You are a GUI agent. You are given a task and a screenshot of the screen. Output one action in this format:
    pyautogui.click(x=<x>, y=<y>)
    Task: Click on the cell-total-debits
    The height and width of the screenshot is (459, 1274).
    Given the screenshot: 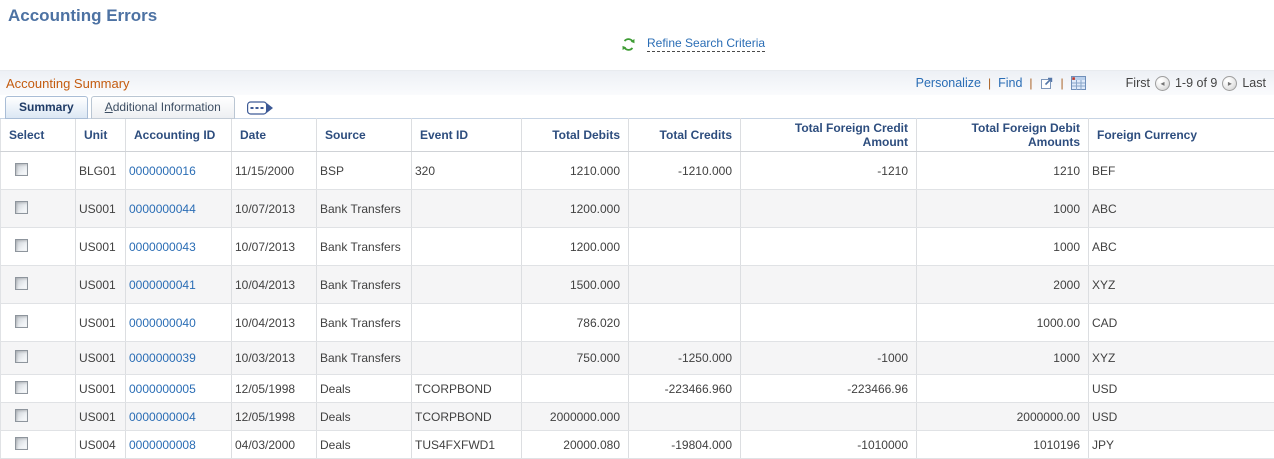 What is the action you would take?
    pyautogui.click(x=575, y=389)
    